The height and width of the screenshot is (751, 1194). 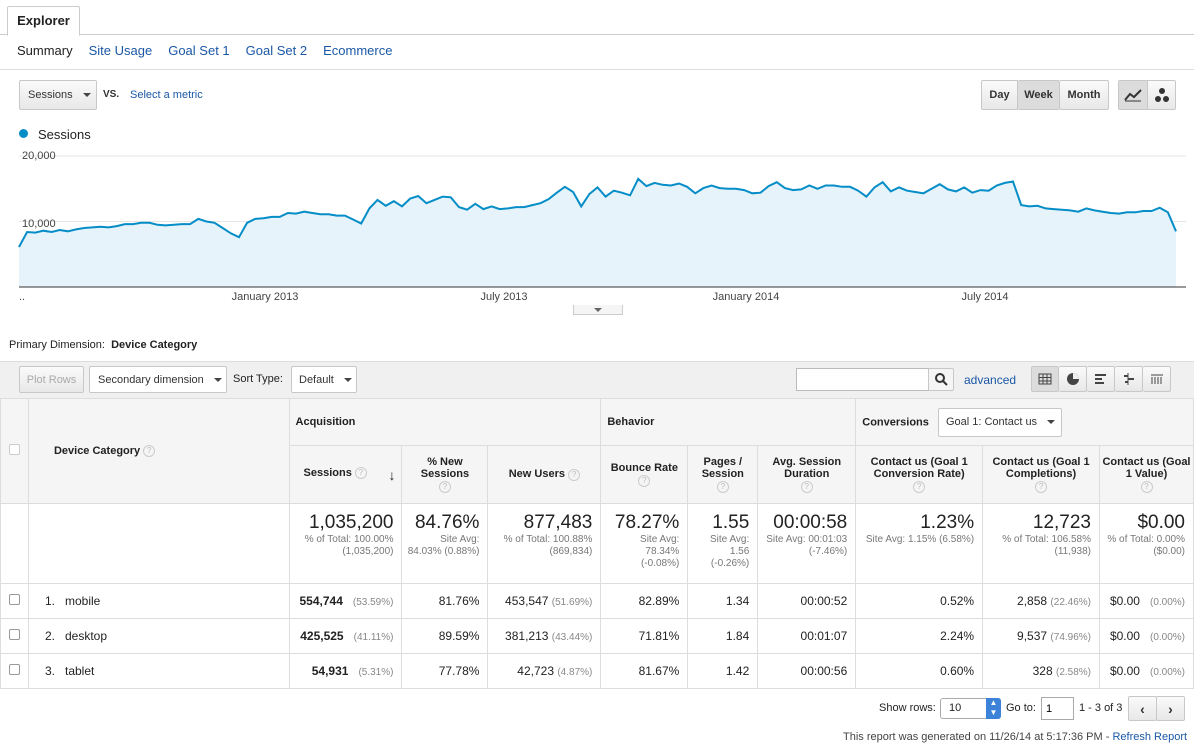 I want to click on subnav-goal-set-2: Goal Set 2, so click(x=276, y=50).